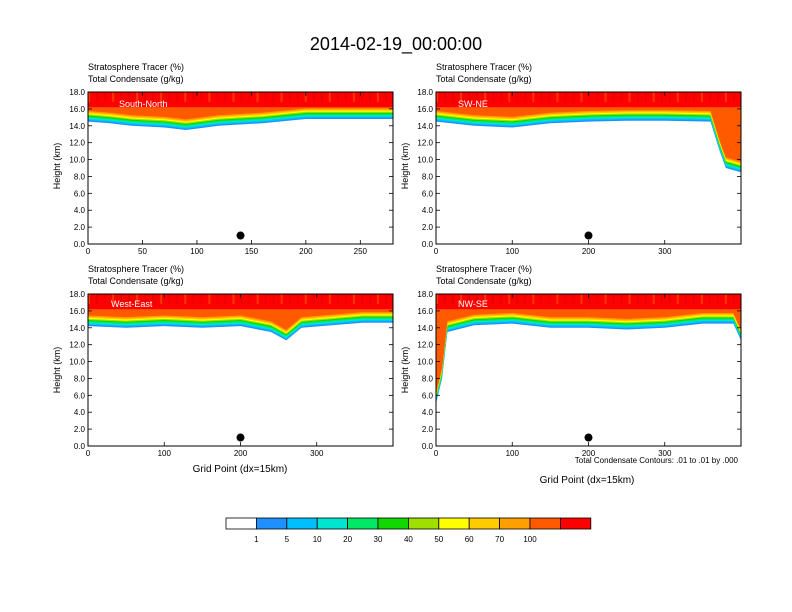 This screenshot has height=612, width=792. I want to click on y-tick-label: 10.0, so click(77, 160).